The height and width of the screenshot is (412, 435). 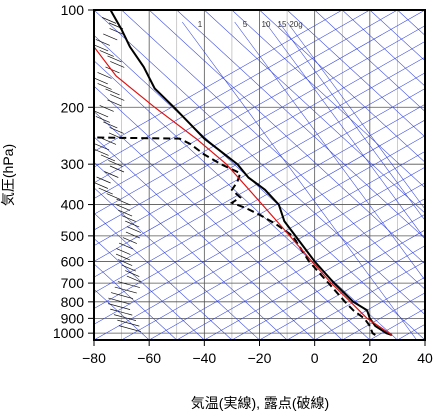 I want to click on y-tick-label: 400, so click(x=73, y=205).